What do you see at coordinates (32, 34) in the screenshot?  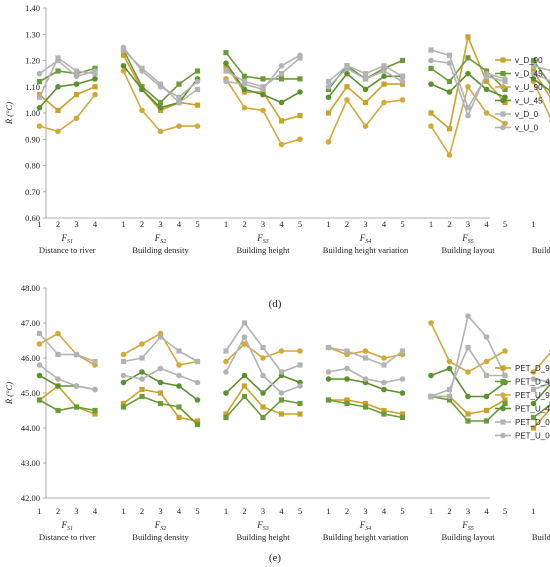 I see `y-tick-label: 1.30` at bounding box center [32, 34].